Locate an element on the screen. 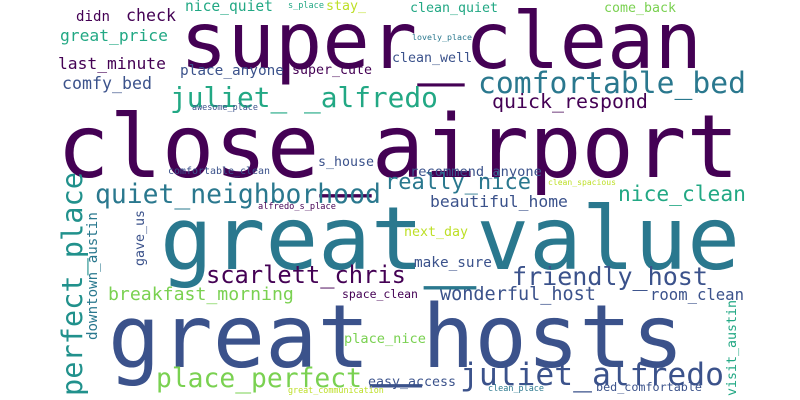 The width and height of the screenshot is (800, 400). word-scarlett-chris: scarlett_chris is located at coordinates (306, 275).